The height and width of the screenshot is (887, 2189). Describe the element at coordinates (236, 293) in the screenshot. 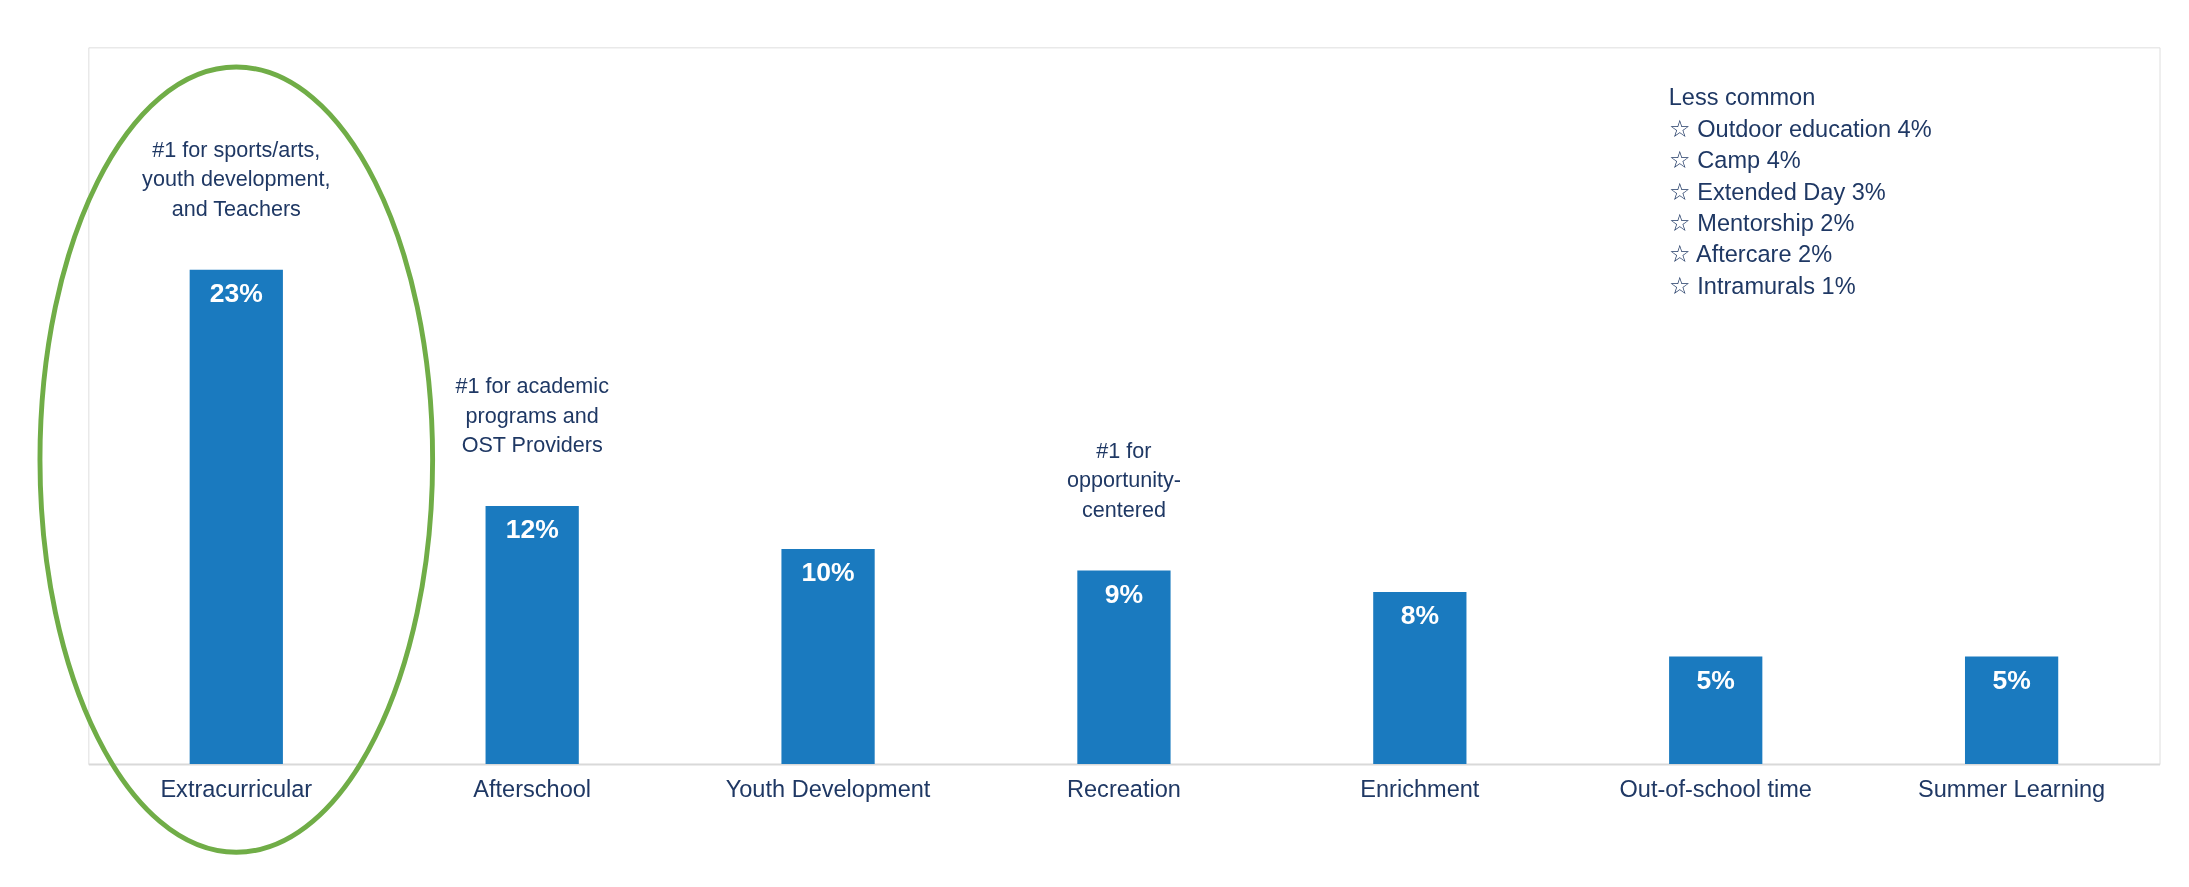

I see `data-label: 23%` at that location.